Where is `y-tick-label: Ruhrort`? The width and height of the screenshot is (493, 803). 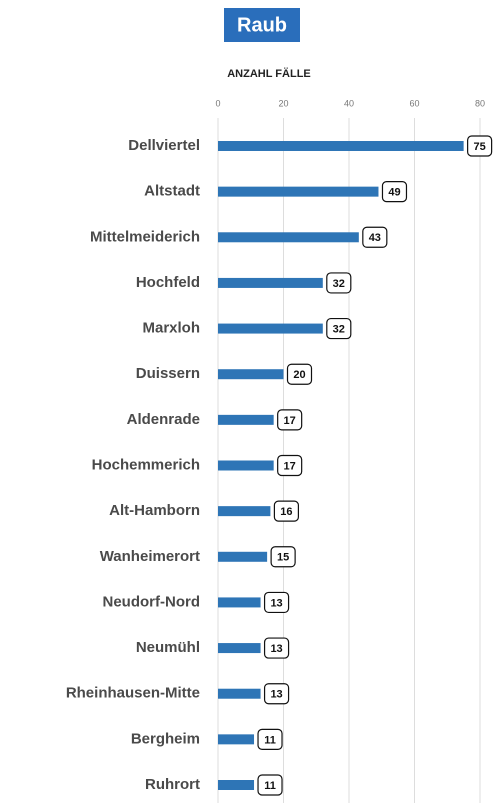 y-tick-label: Ruhrort is located at coordinates (172, 784).